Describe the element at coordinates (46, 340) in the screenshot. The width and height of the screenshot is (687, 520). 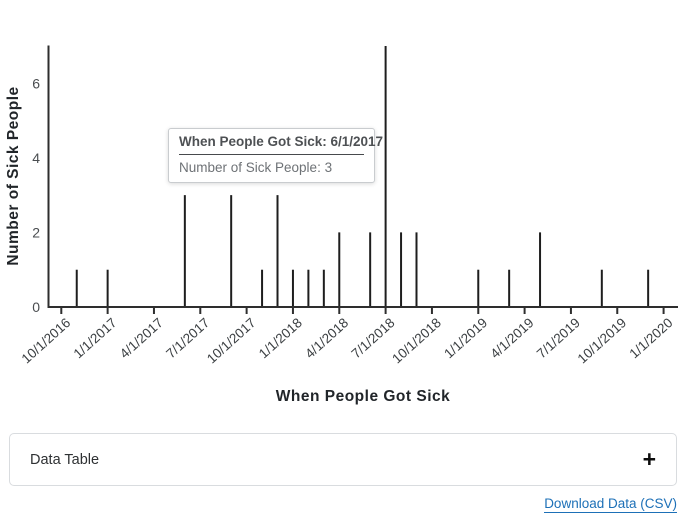
I see `x-tick-label: 10/1/2016` at that location.